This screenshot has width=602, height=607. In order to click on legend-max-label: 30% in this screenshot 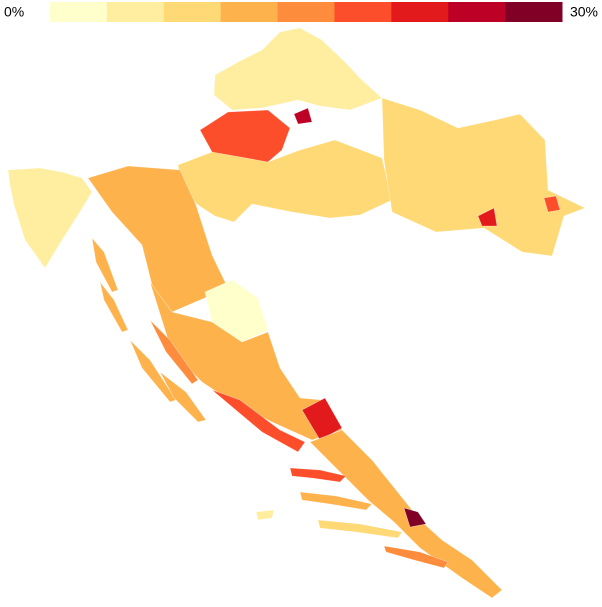, I will do `click(584, 12)`.